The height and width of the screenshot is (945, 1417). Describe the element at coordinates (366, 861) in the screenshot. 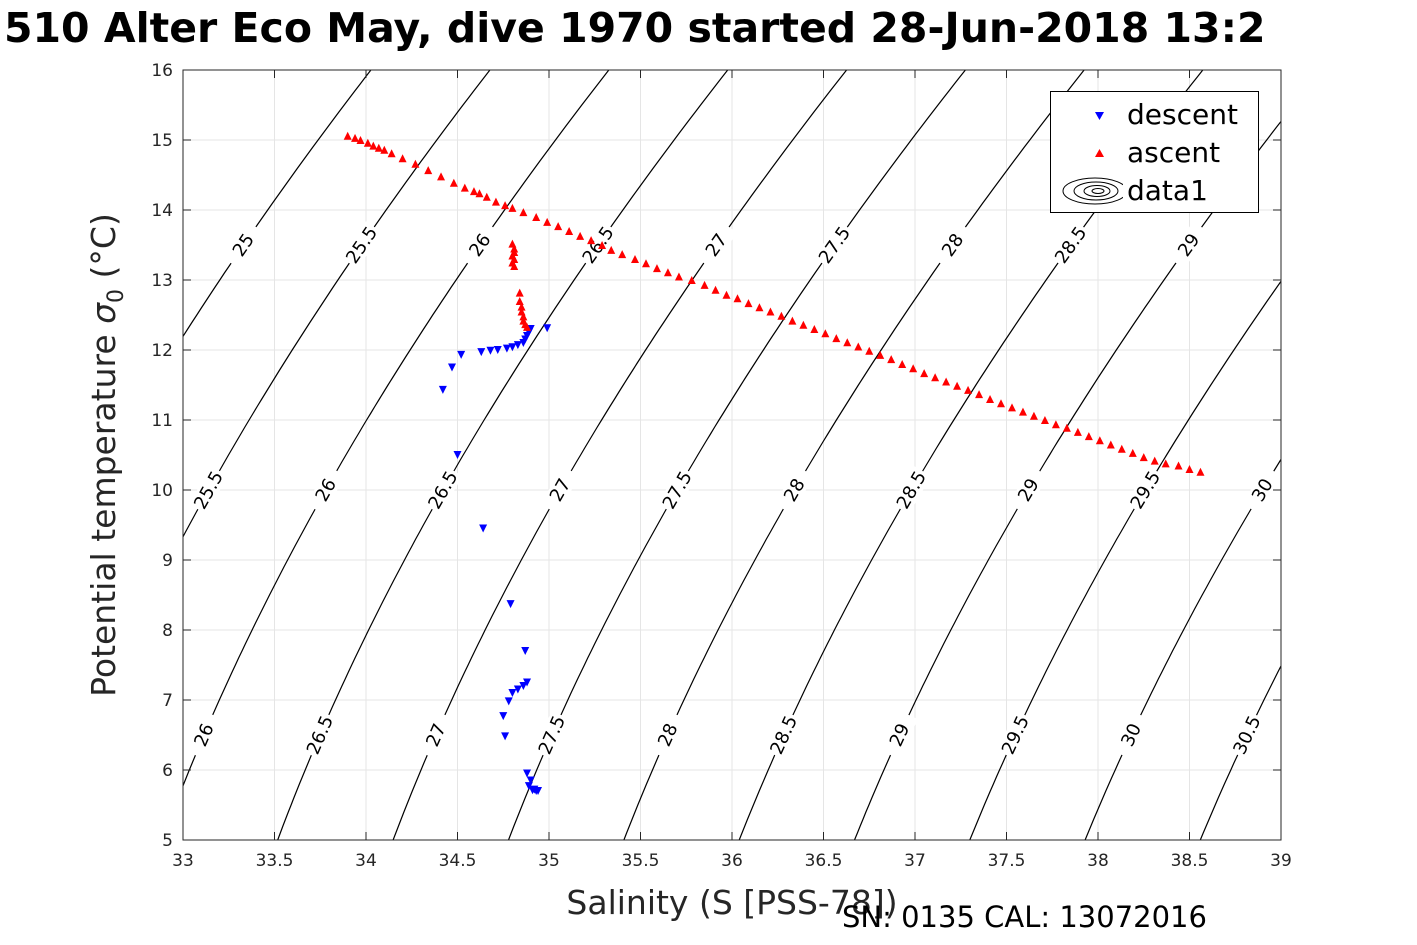

I see `x-tick-label: 34` at that location.